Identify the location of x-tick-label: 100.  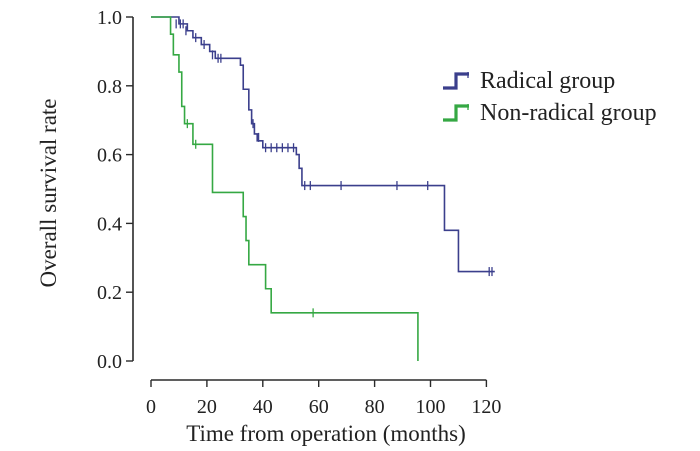
(431, 407).